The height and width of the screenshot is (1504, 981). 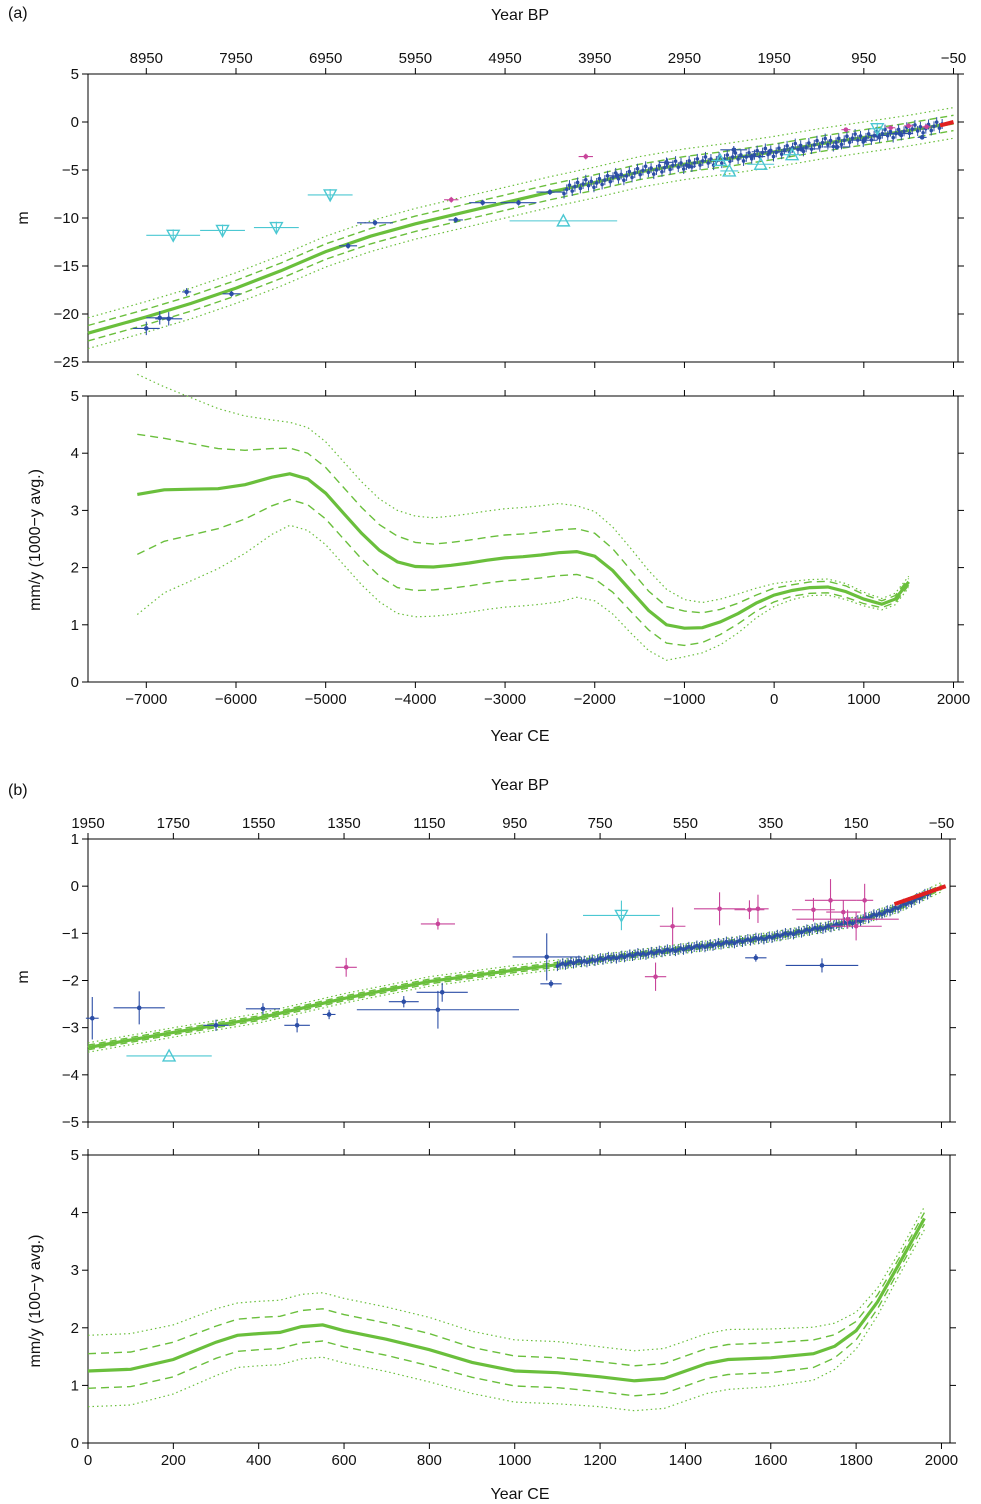 I want to click on b-top-top-tick-label: 1350, so click(x=343, y=823).